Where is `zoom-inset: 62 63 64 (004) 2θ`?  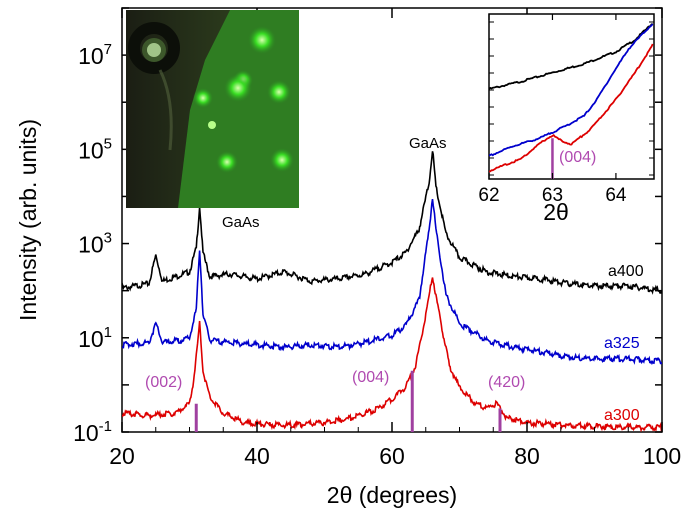
zoom-inset: 62 63 64 (004) 2θ is located at coordinates (566, 119).